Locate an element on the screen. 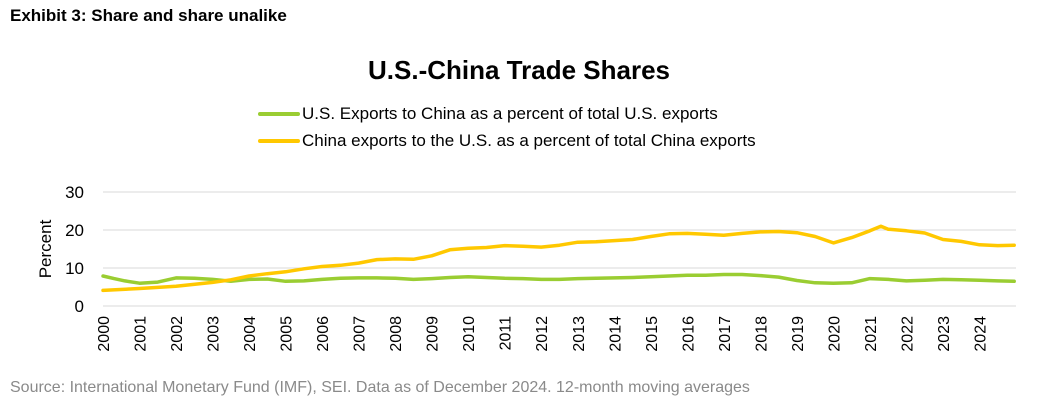 The image size is (1038, 408). x-tick-label: 2022 is located at coordinates (907, 334).